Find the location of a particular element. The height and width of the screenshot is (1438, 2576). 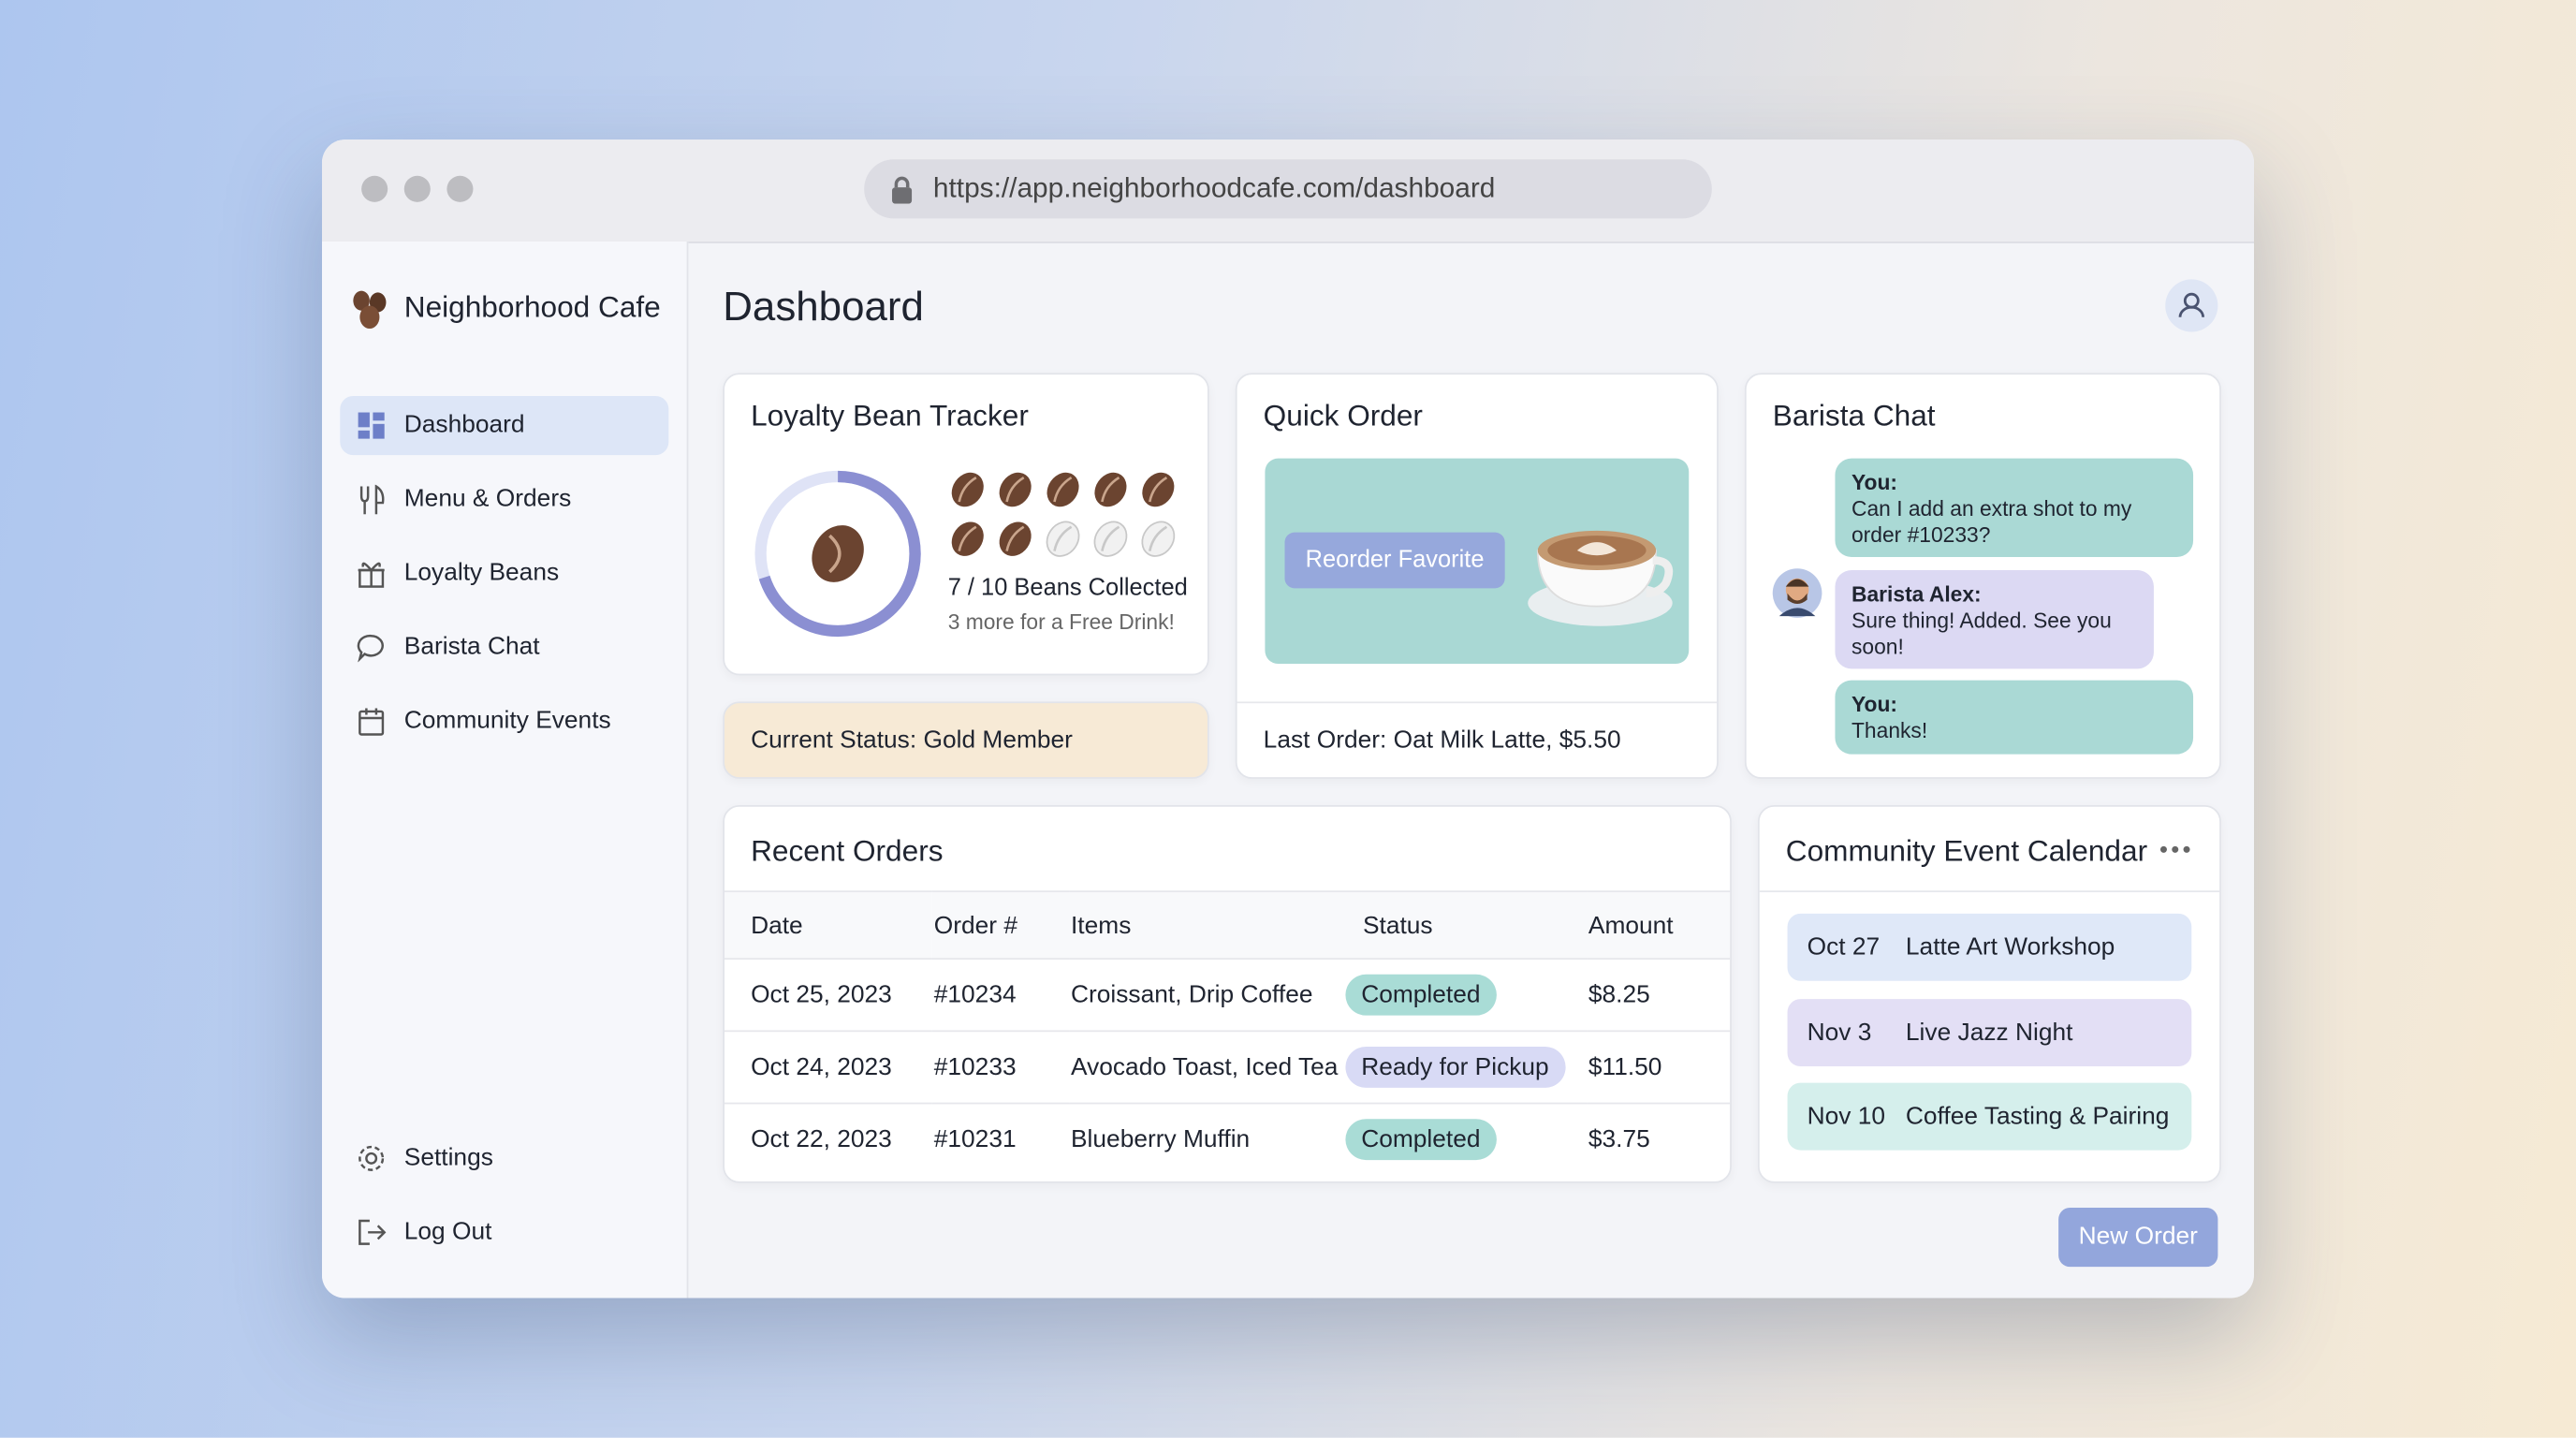

status-value: Gold Member is located at coordinates (998, 740).